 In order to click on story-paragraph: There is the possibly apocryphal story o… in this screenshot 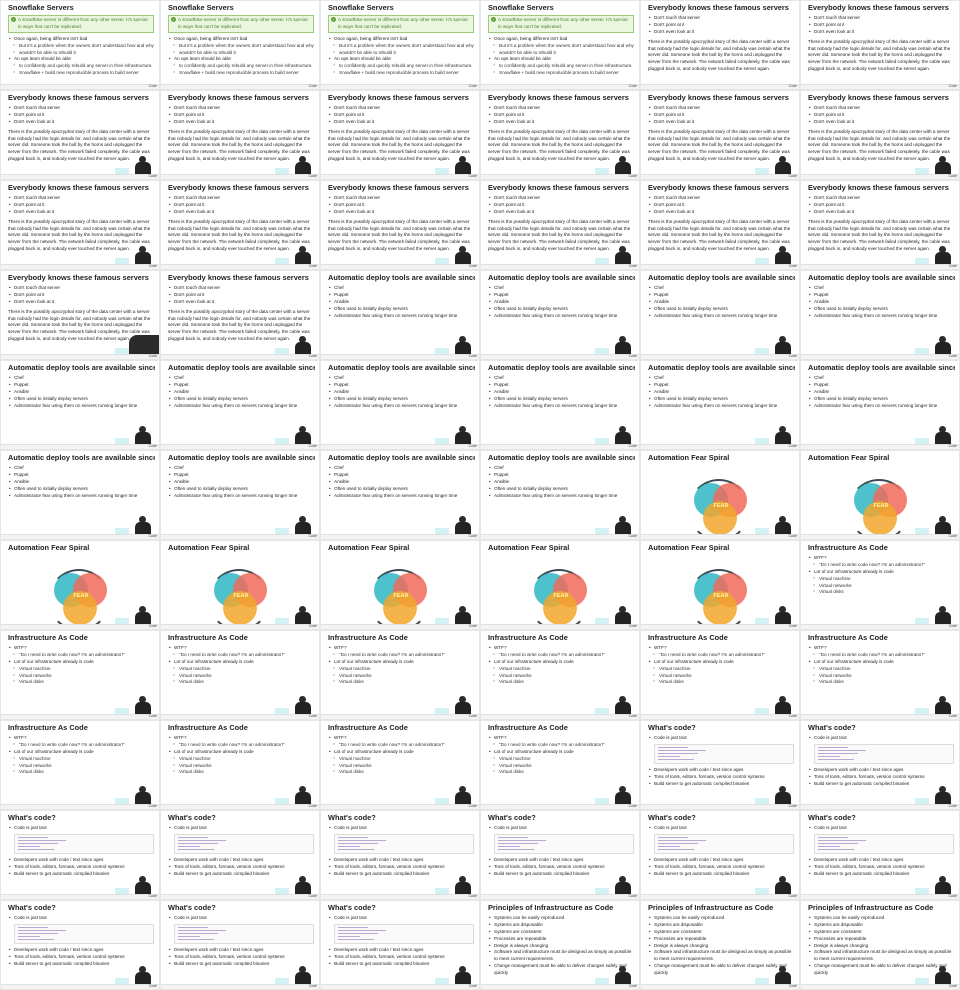, I will do `click(719, 55)`.